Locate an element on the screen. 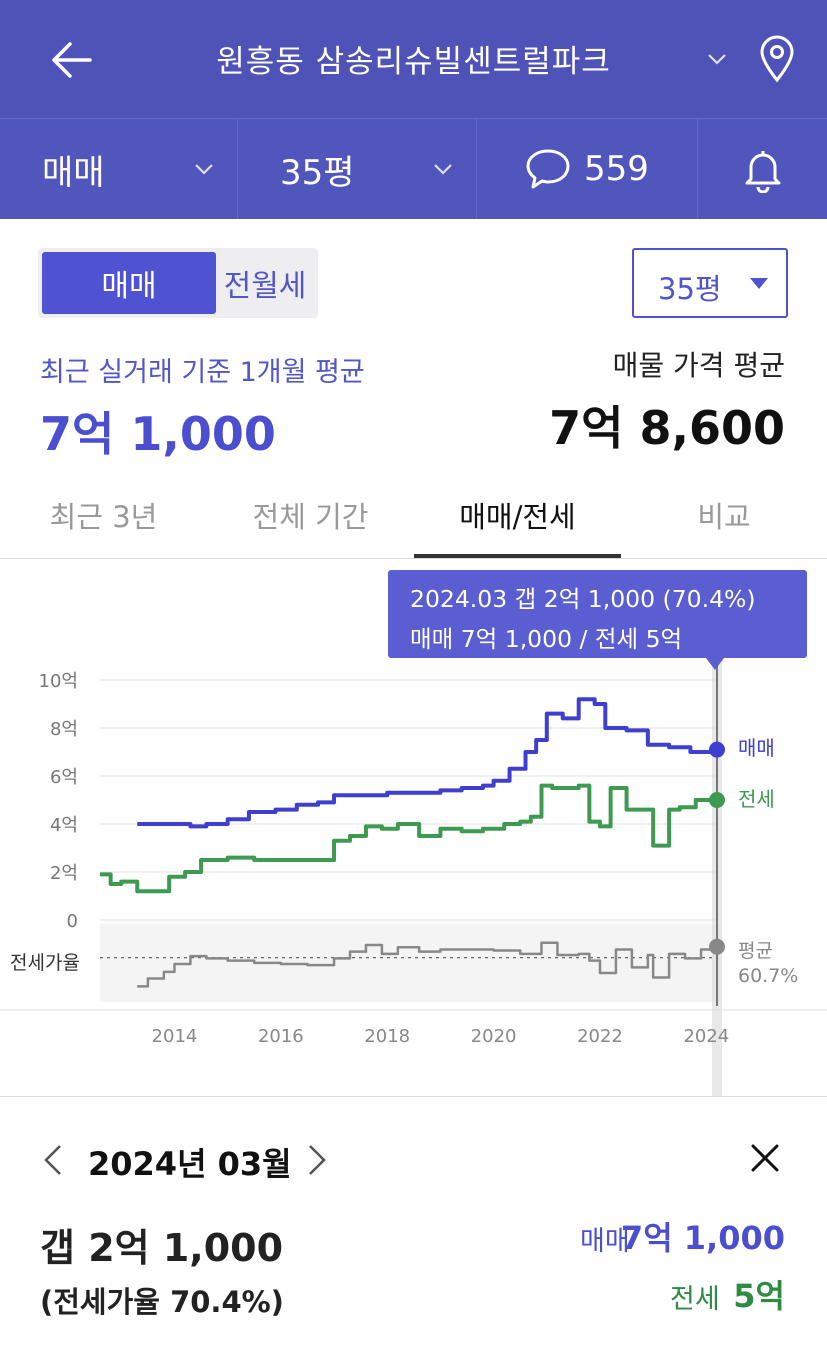  x-tick-label: 2024 is located at coordinates (706, 1036).